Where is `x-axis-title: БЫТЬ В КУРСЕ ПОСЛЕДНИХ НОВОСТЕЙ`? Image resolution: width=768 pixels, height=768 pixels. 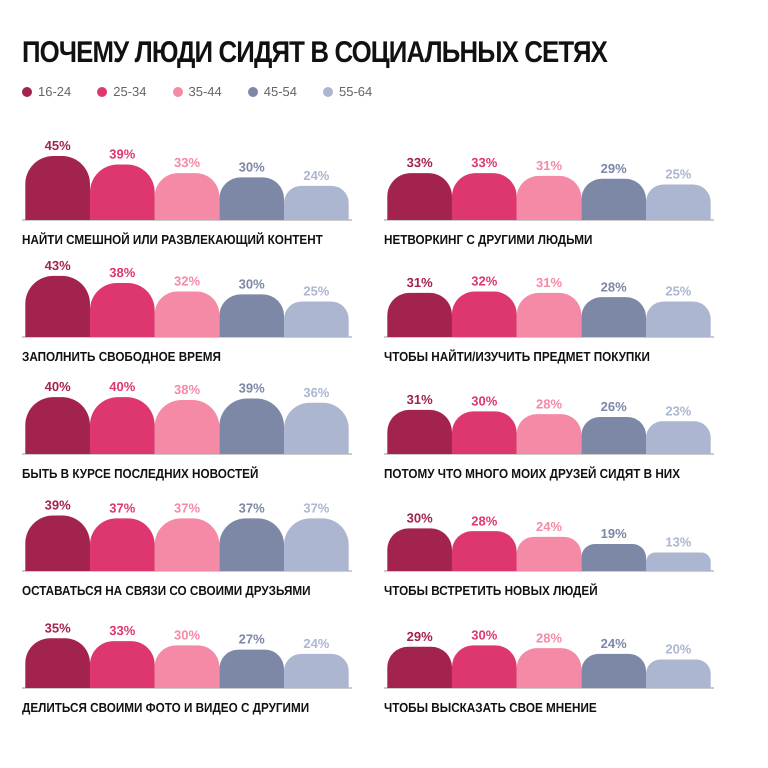 x-axis-title: БЫТЬ В КУРСЕ ПОСЛЕДНИХ НОВОСТЕЙ is located at coordinates (141, 473).